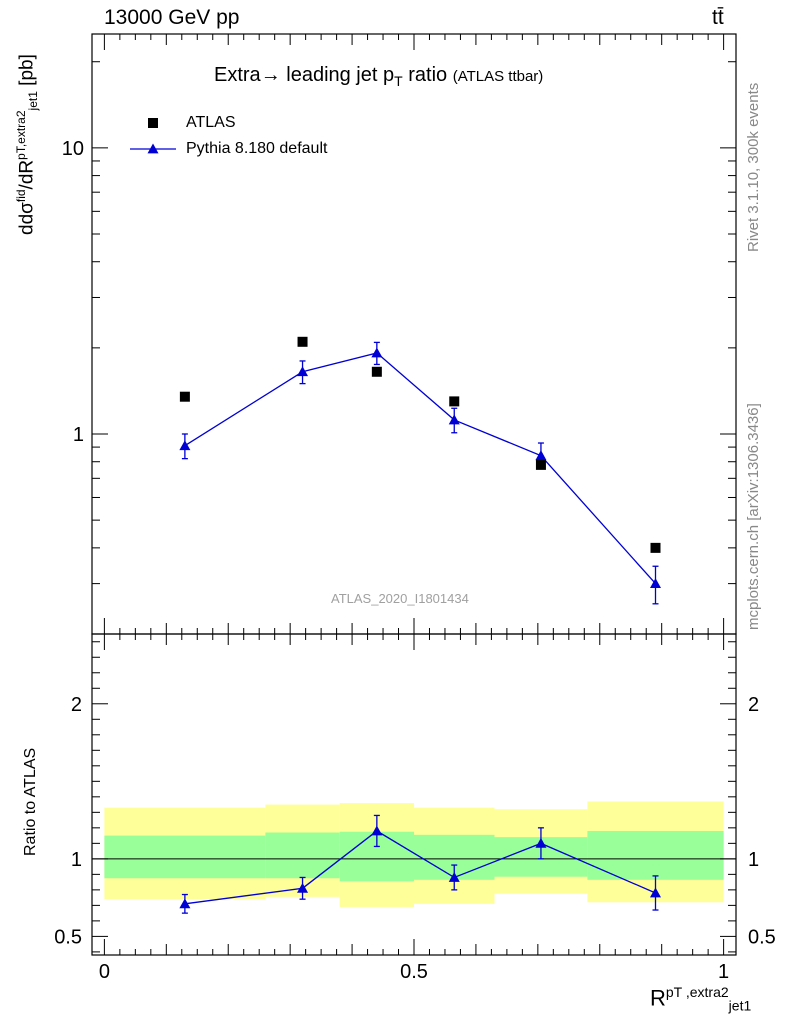 The height and width of the screenshot is (1024, 786). Describe the element at coordinates (740, 1005) in the screenshot. I see `xlabel-sub: jet1` at that location.